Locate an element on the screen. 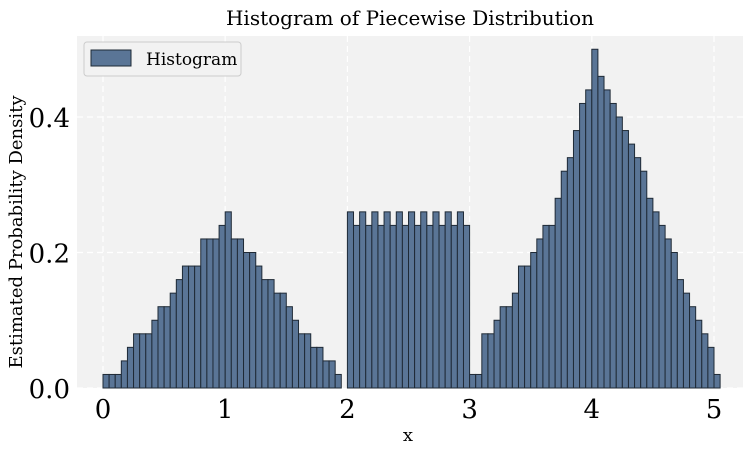  y-tick-labels: 0.0 0.2 0.4 is located at coordinates (49, 254).